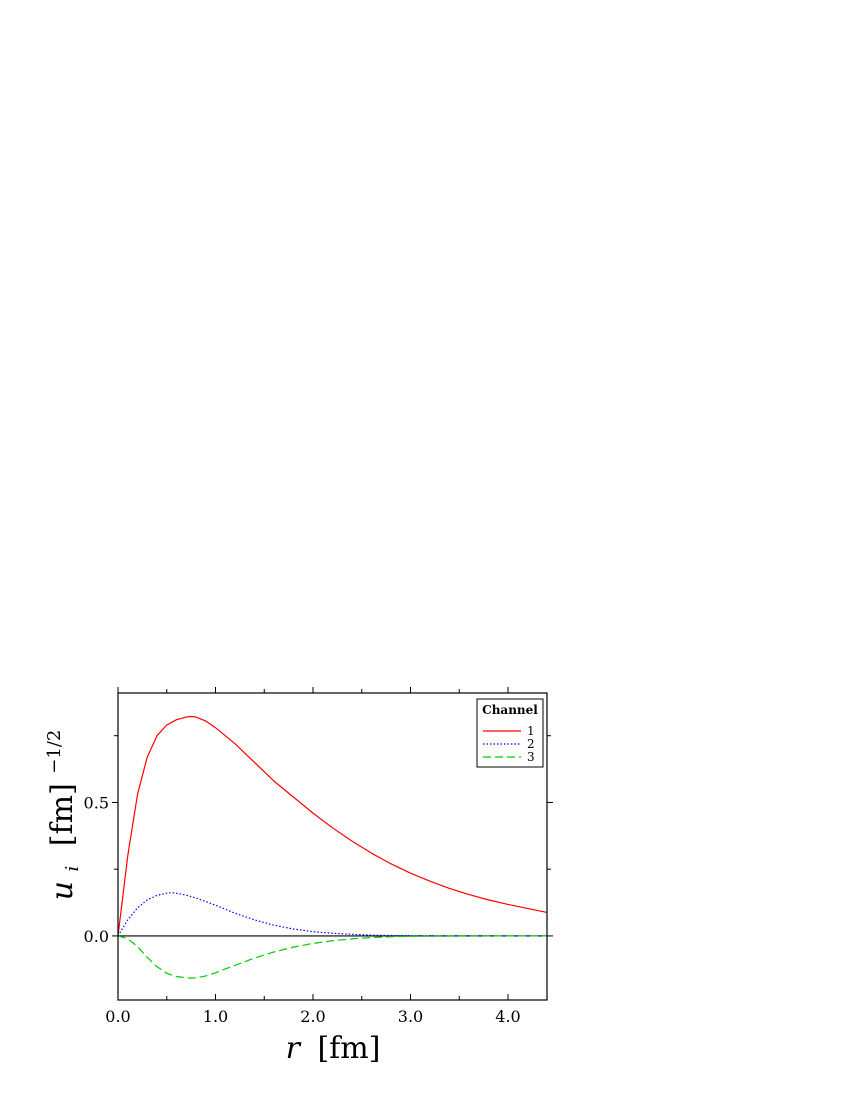 This screenshot has height=1100, width=850. What do you see at coordinates (96, 936) in the screenshot?
I see `y-tick-label-0: 0.0` at bounding box center [96, 936].